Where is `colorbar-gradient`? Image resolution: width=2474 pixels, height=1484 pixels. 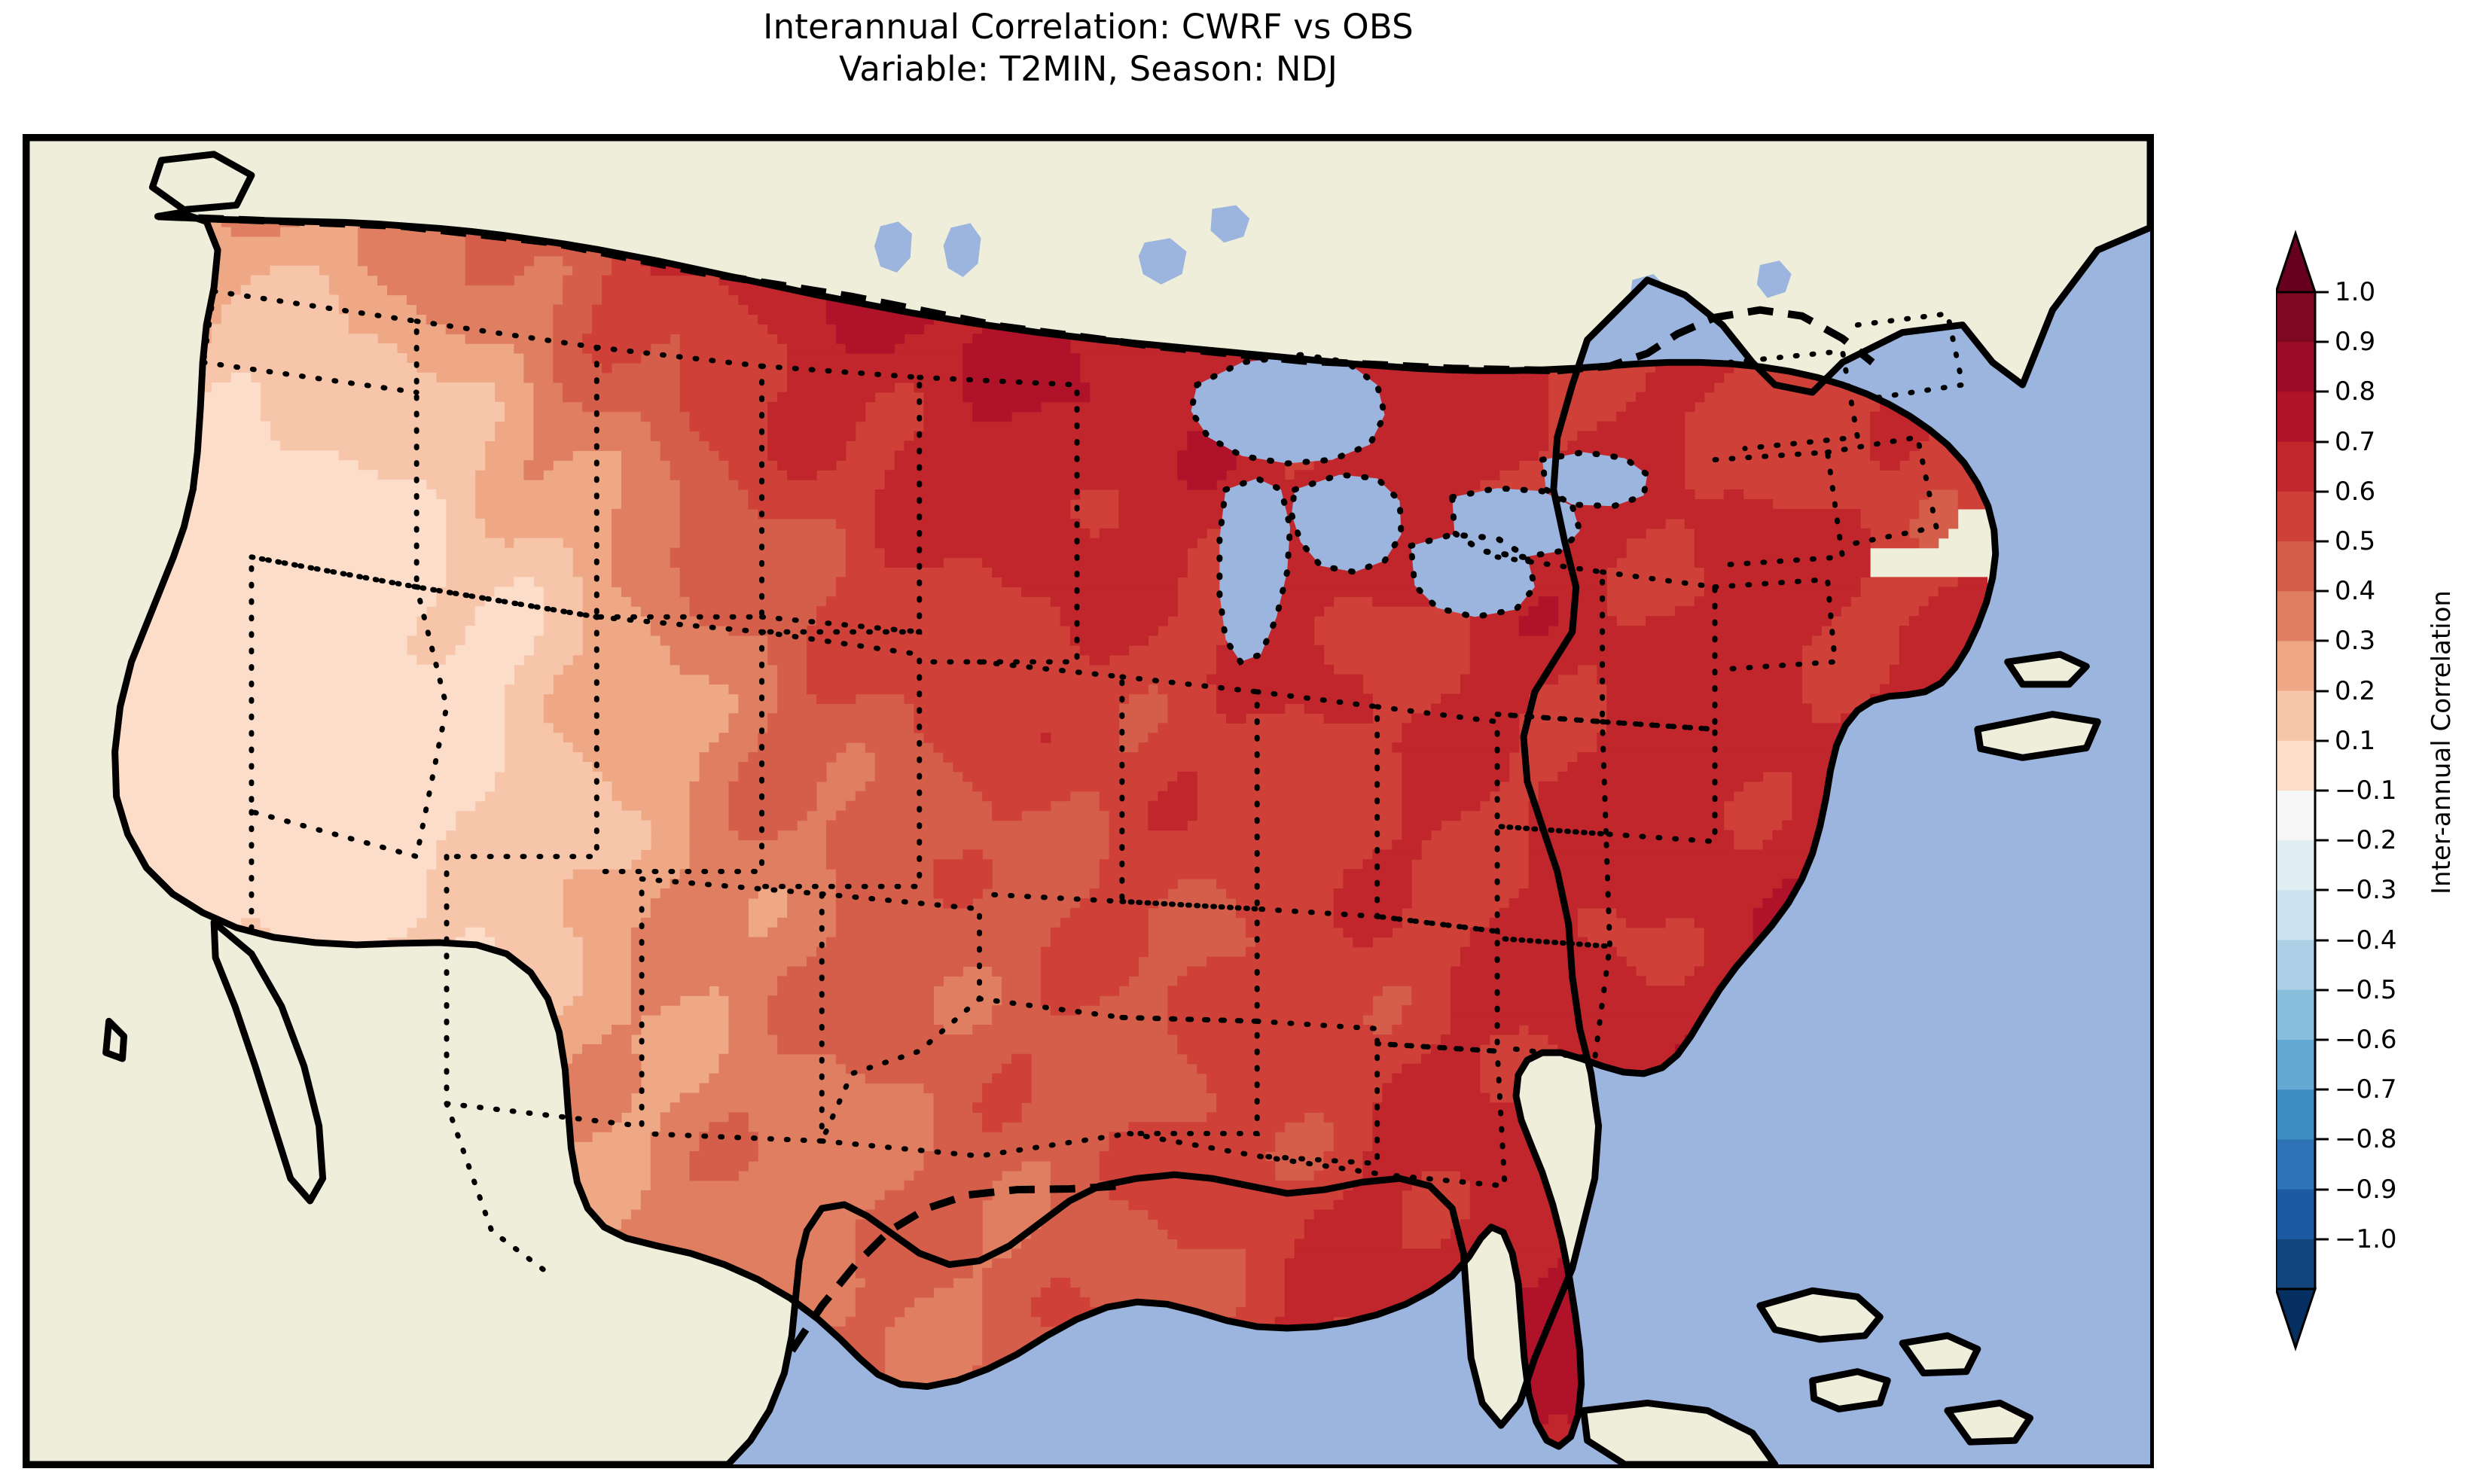
colorbar-gradient is located at coordinates (2296, 790).